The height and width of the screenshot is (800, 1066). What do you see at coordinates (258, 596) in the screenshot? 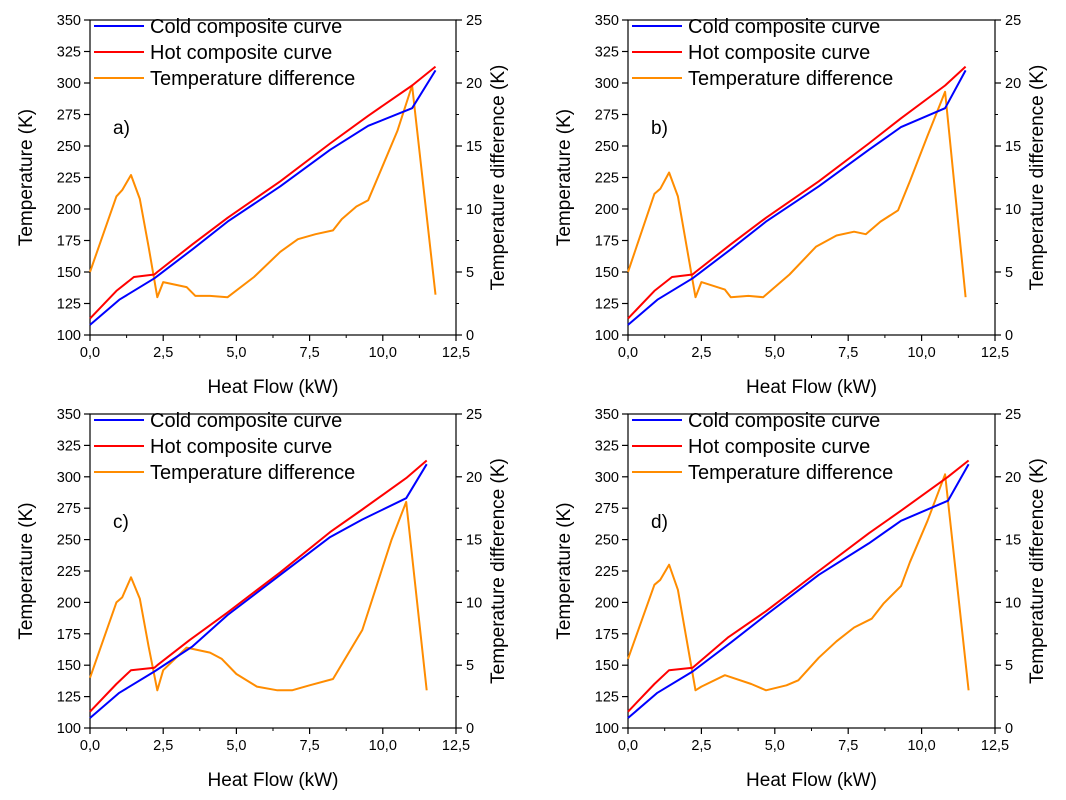
I see `series-line-diff` at bounding box center [258, 596].